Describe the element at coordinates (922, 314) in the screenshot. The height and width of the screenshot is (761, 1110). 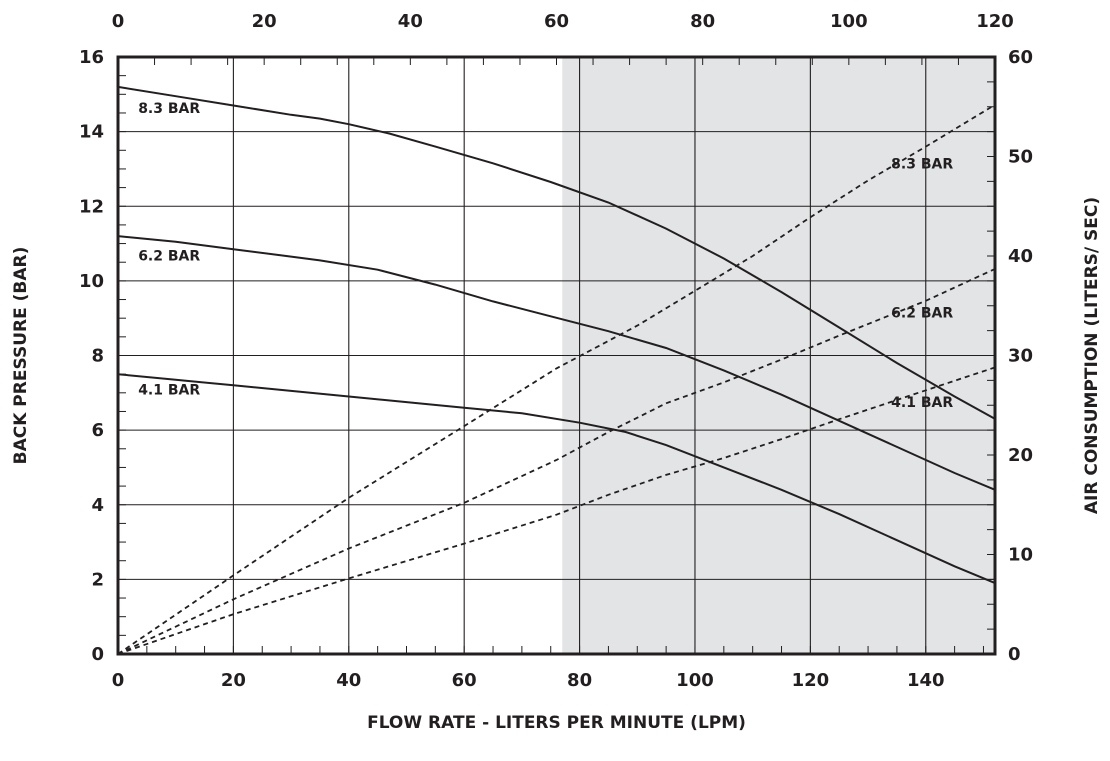
I see `air-curve-label: 6.2 BAR` at that location.